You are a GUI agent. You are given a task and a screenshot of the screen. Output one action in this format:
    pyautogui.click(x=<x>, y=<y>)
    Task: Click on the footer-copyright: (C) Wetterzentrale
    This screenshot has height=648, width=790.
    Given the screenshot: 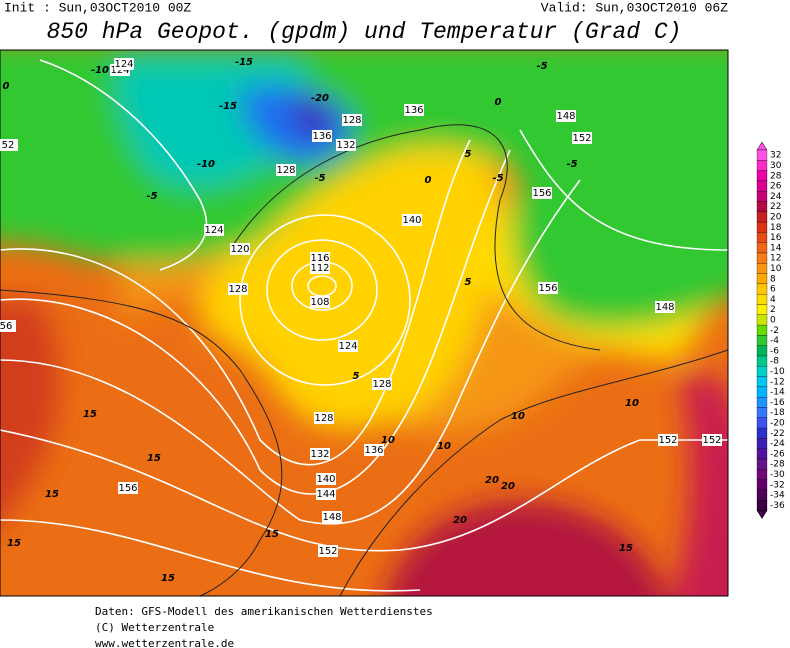 What is the action you would take?
    pyautogui.click(x=154, y=627)
    